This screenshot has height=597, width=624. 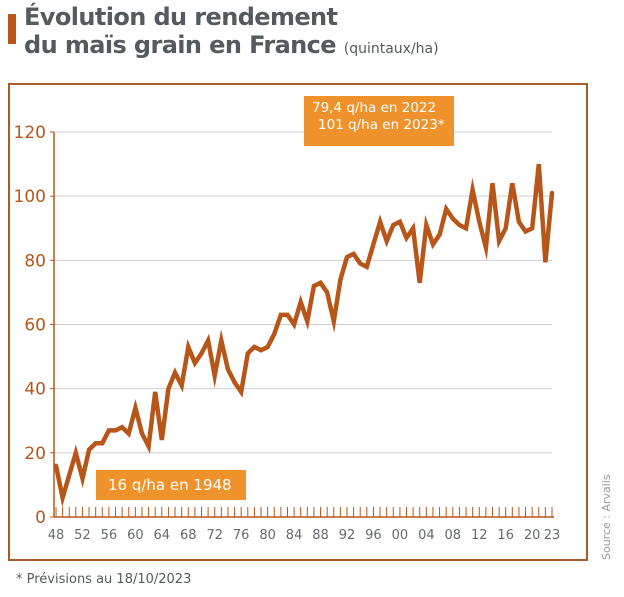 What do you see at coordinates (426, 535) in the screenshot?
I see `x-tick-label: 04` at bounding box center [426, 535].